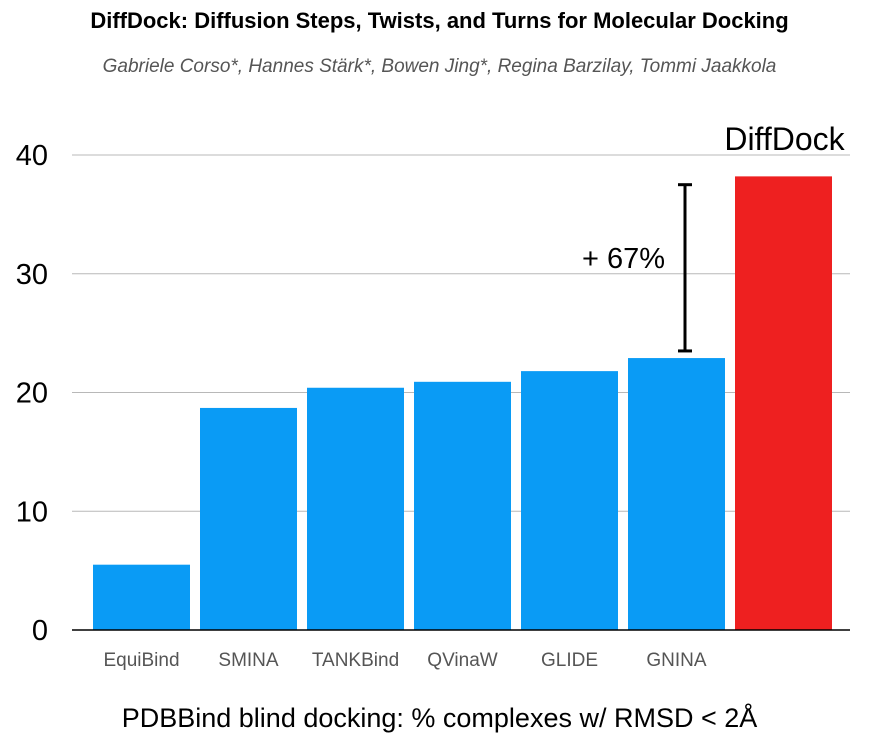 The image size is (879, 755). Describe the element at coordinates (462, 505) in the screenshot. I see `bar-qvinaw` at that location.